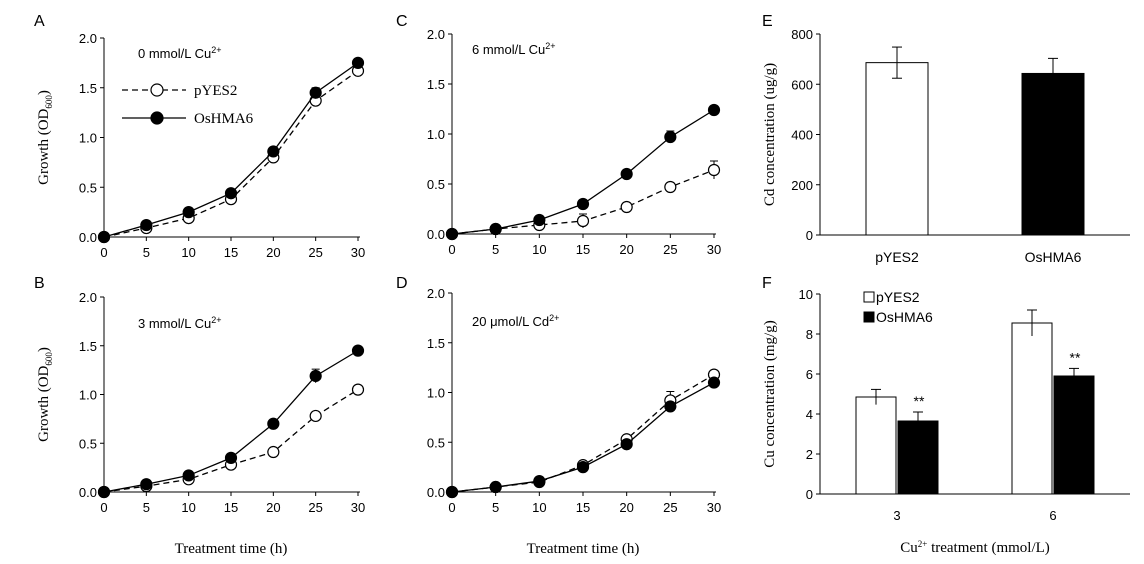 The image size is (1144, 564). I want to click on y-axis-title-sub: 600, so click(49, 359).